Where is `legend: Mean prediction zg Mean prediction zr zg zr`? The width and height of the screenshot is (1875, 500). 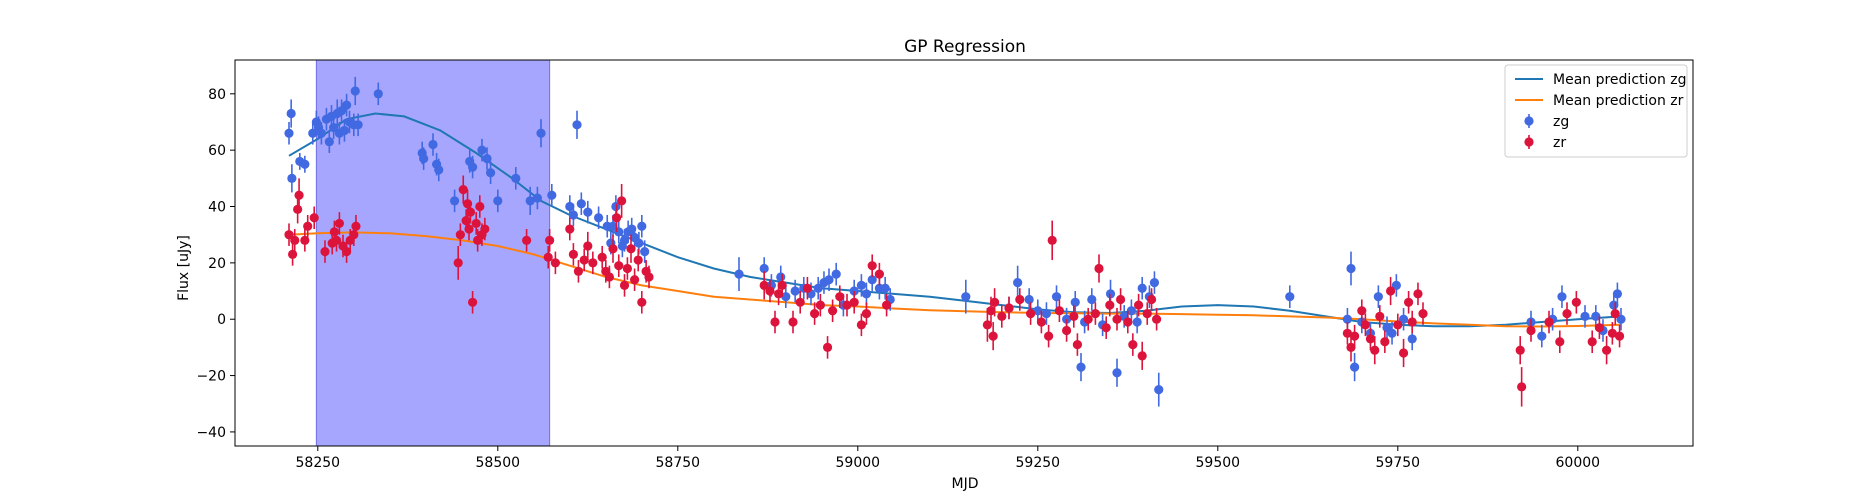 legend: Mean prediction zg Mean prediction zr zg zr is located at coordinates (1596, 111).